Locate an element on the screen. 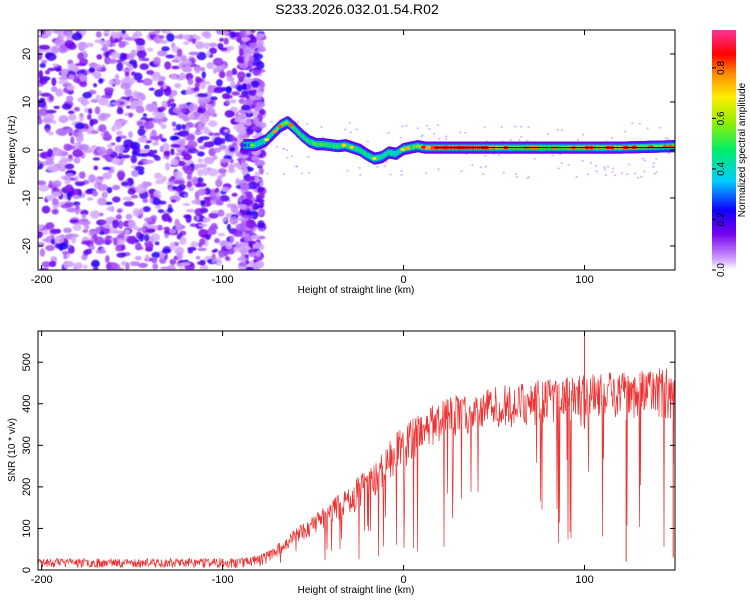  ridge-hotspot is located at coordinates (436, 148).